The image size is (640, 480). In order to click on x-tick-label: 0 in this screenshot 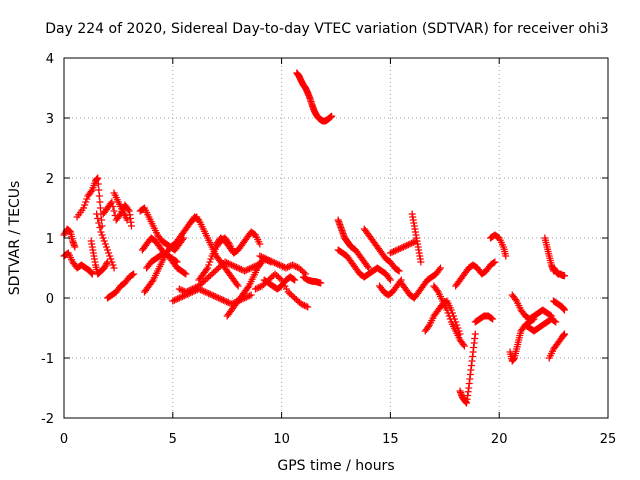, I will do `click(64, 439)`.